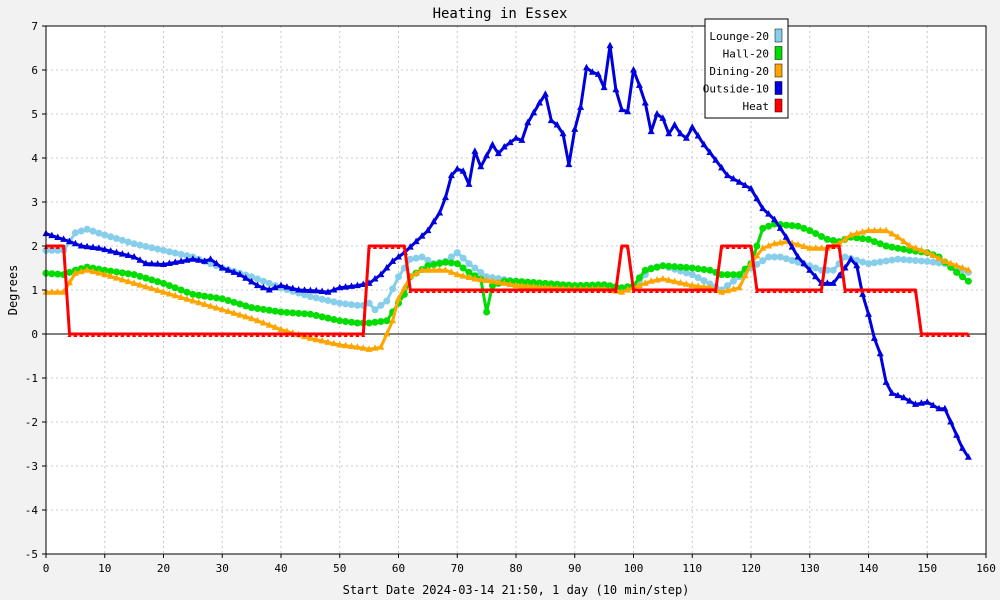 The image size is (1000, 600). I want to click on y-tick-label: 3, so click(34, 202).